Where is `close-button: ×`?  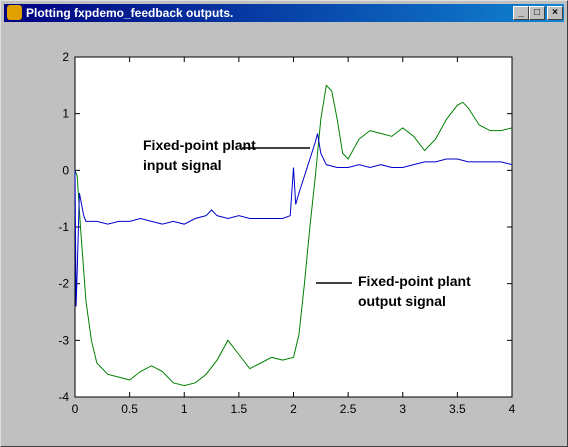 close-button: × is located at coordinates (555, 13).